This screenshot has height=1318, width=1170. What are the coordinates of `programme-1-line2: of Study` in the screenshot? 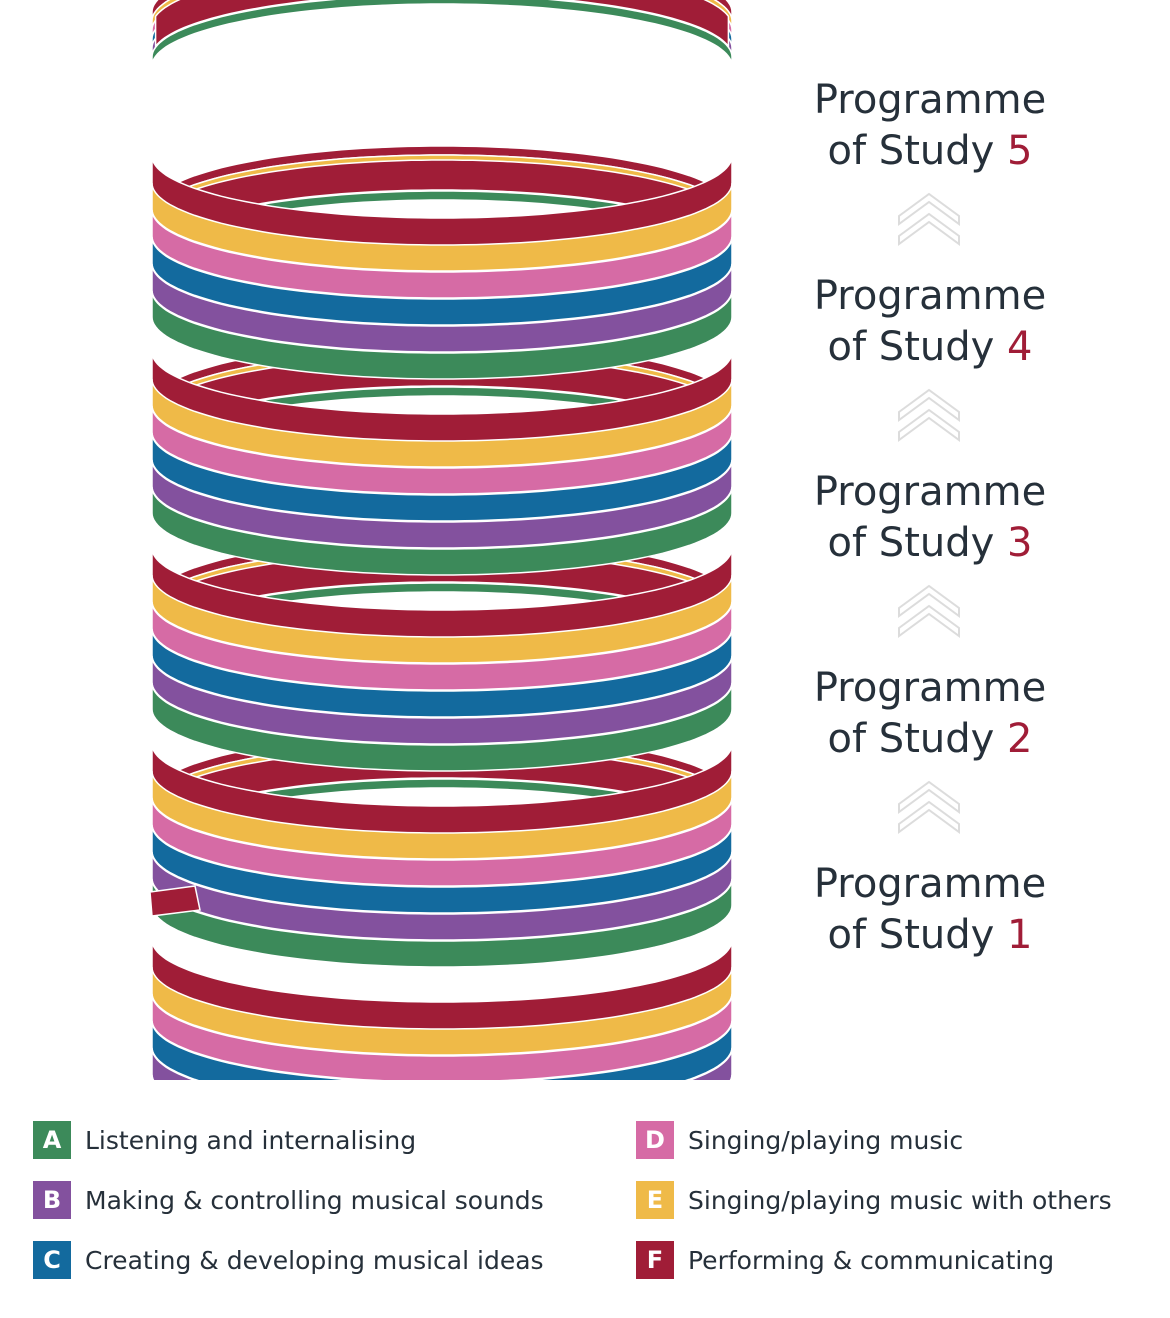 It's located at (911, 935).